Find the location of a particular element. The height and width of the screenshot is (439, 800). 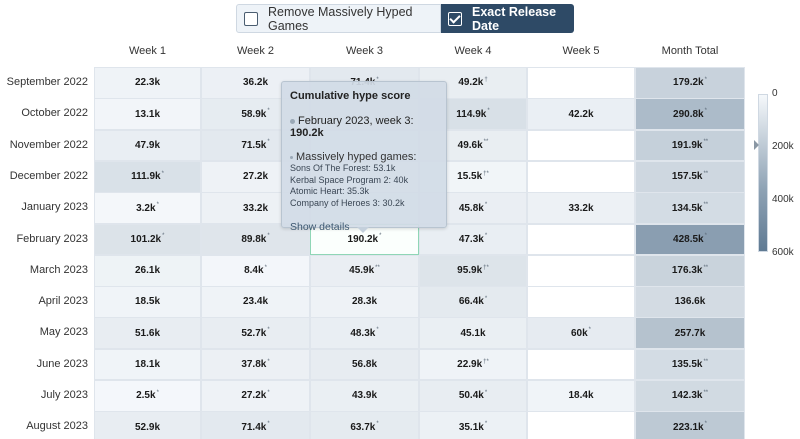

heatmap-cell: 3.2k * is located at coordinates (147, 208).